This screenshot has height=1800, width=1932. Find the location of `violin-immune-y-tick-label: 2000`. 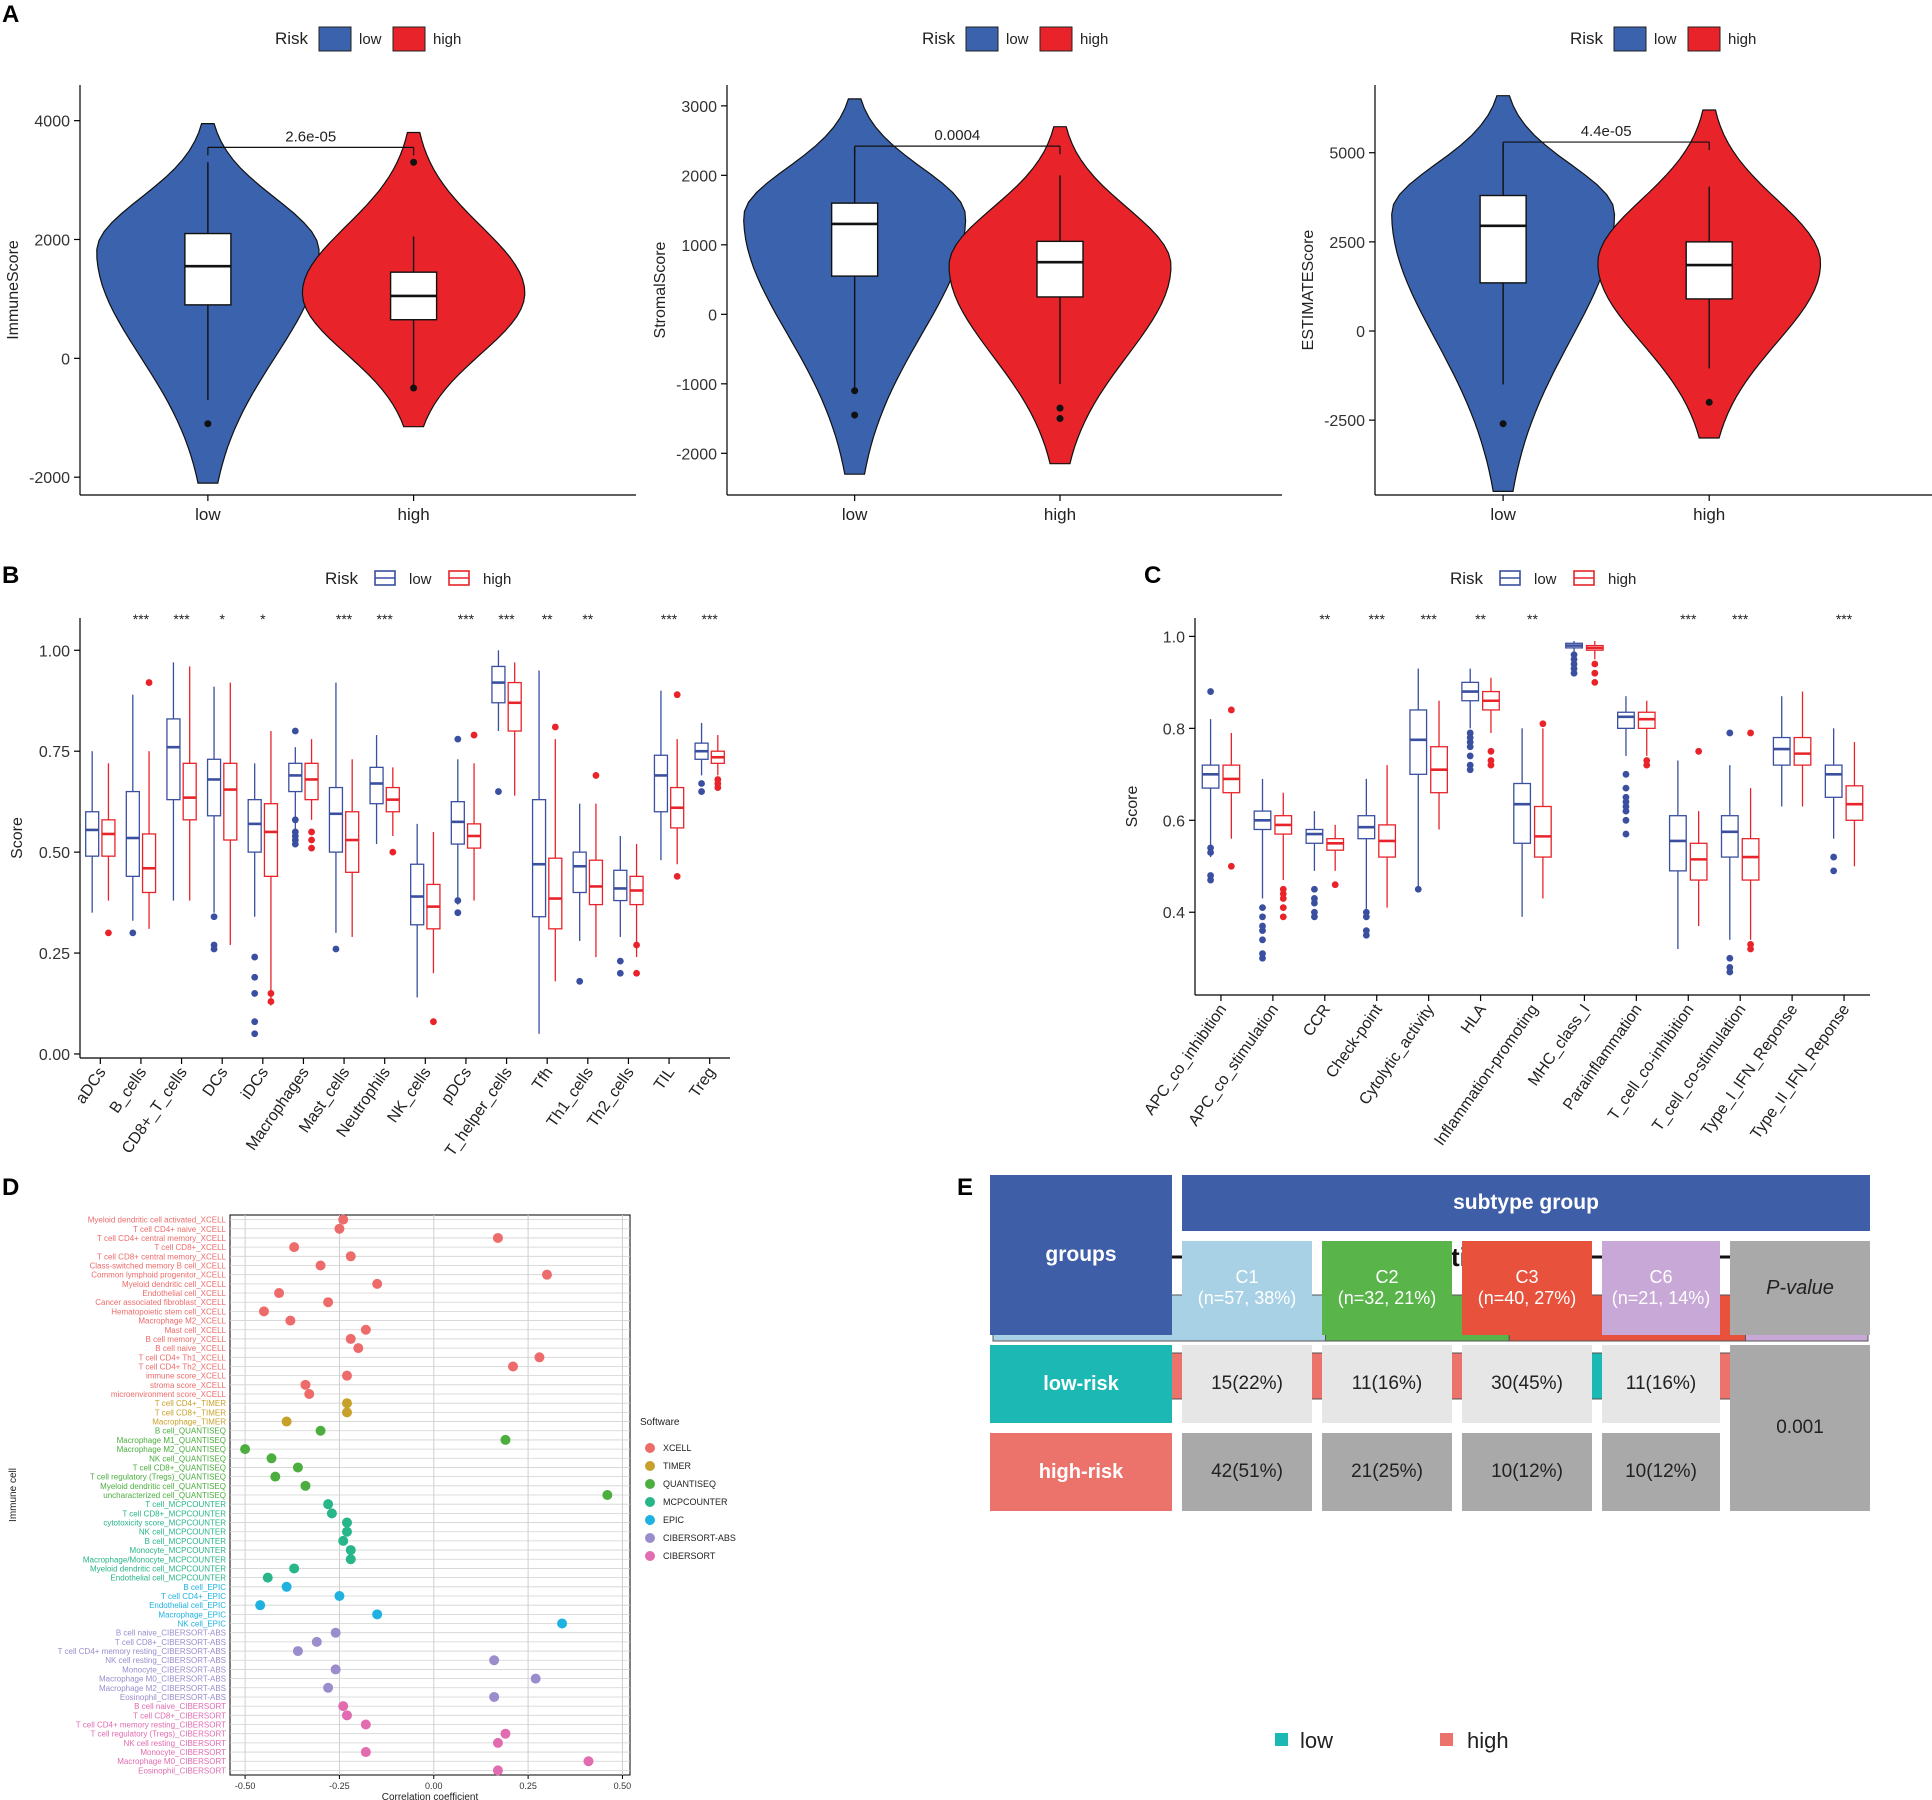

violin-immune-y-tick-label: 2000 is located at coordinates (52, 240).